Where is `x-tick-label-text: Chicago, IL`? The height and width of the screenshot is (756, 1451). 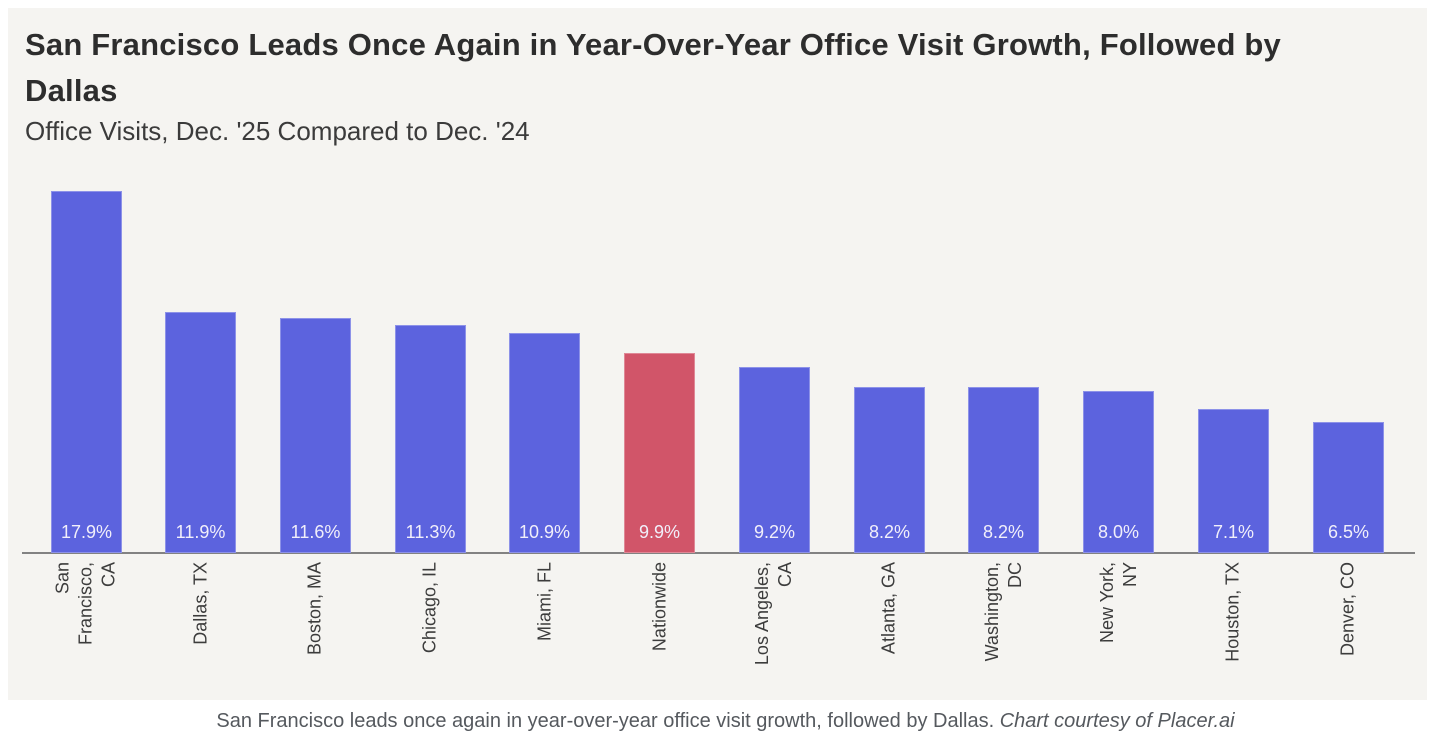 x-tick-label-text: Chicago, IL is located at coordinates (429, 608).